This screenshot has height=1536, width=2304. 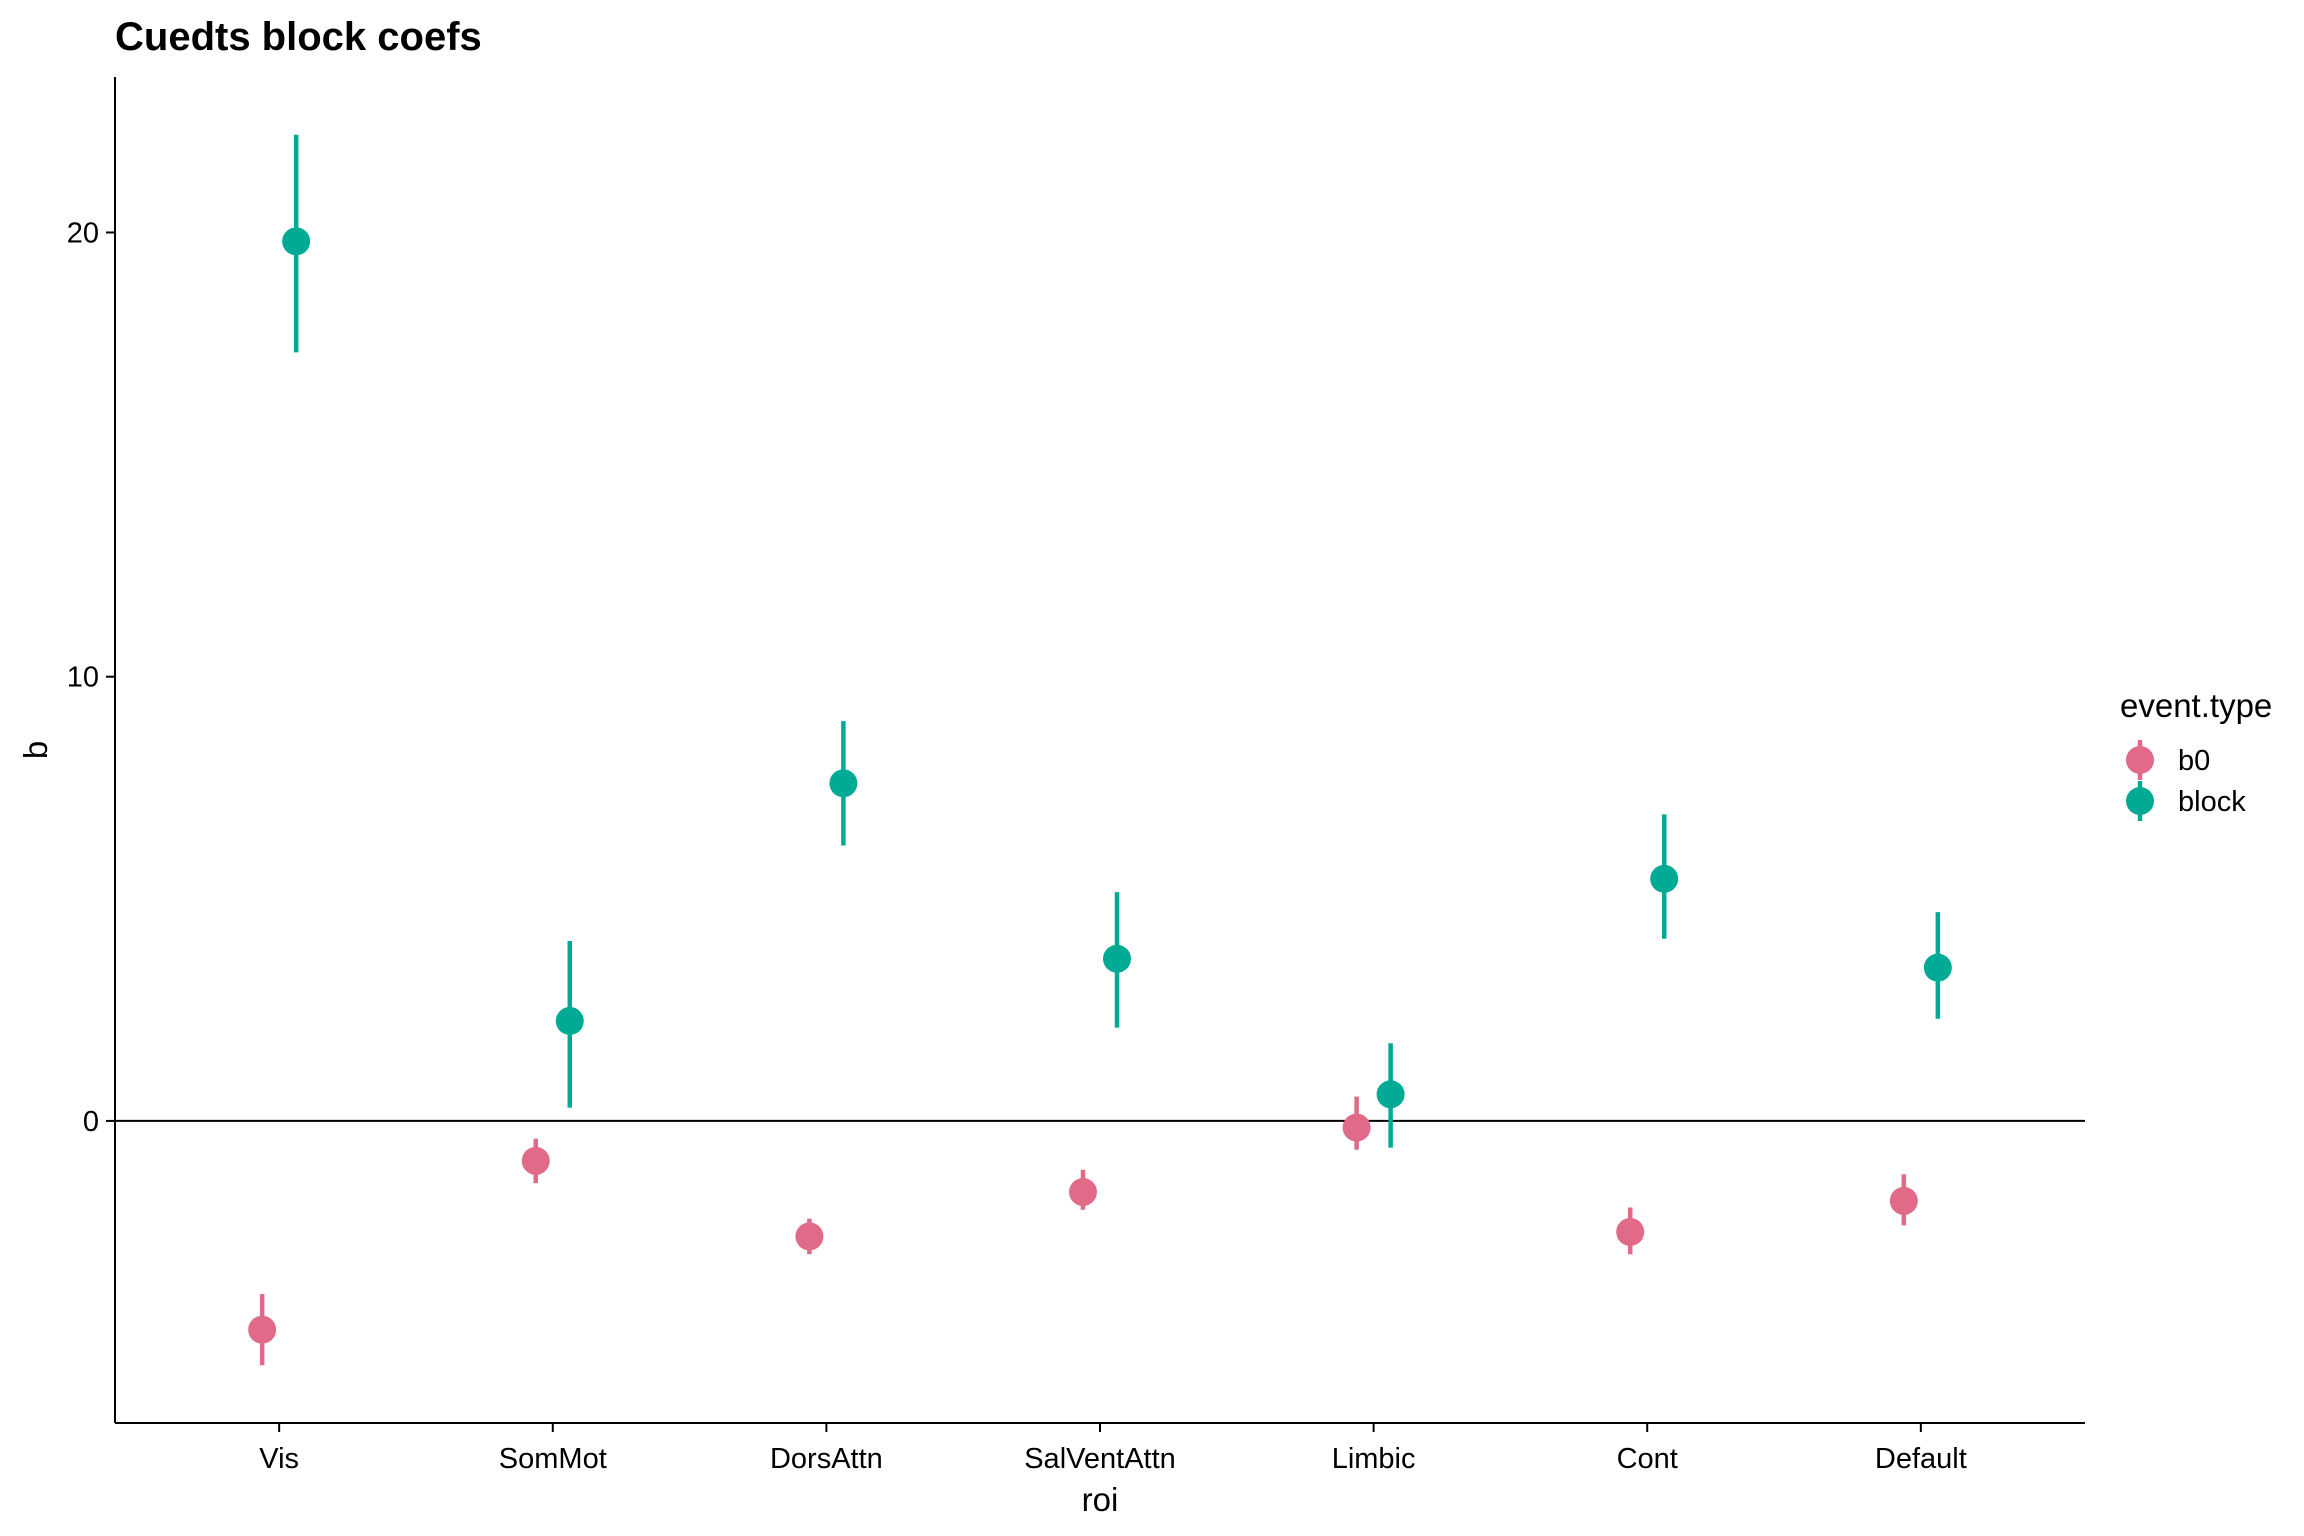 What do you see at coordinates (1647, 1459) in the screenshot?
I see `x-tick-label: Cont` at bounding box center [1647, 1459].